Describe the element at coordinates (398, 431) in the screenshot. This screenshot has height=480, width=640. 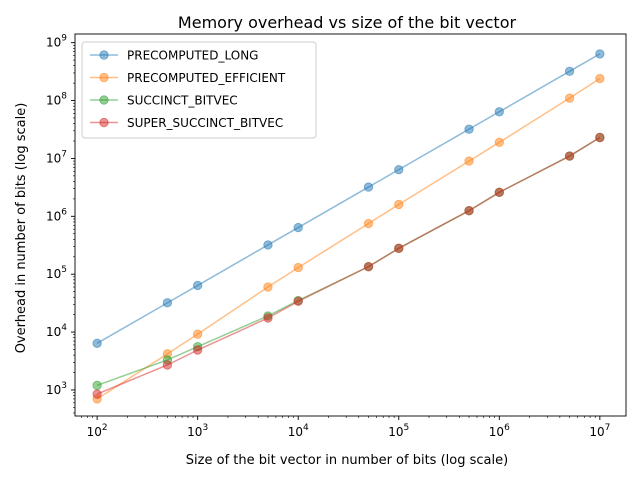
I see `x-tick-label: 10⁵` at that location.